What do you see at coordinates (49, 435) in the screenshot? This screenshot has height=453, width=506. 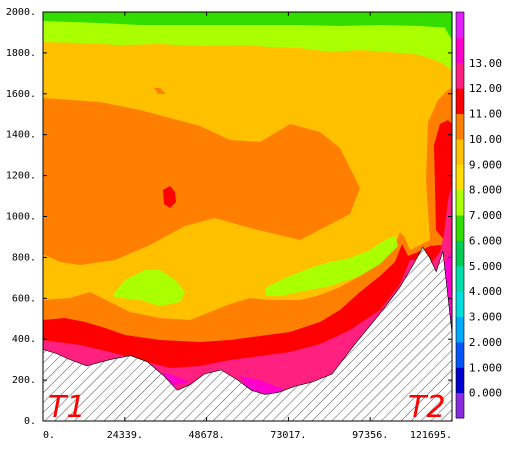 I see `x-tick-label: 0.` at bounding box center [49, 435].